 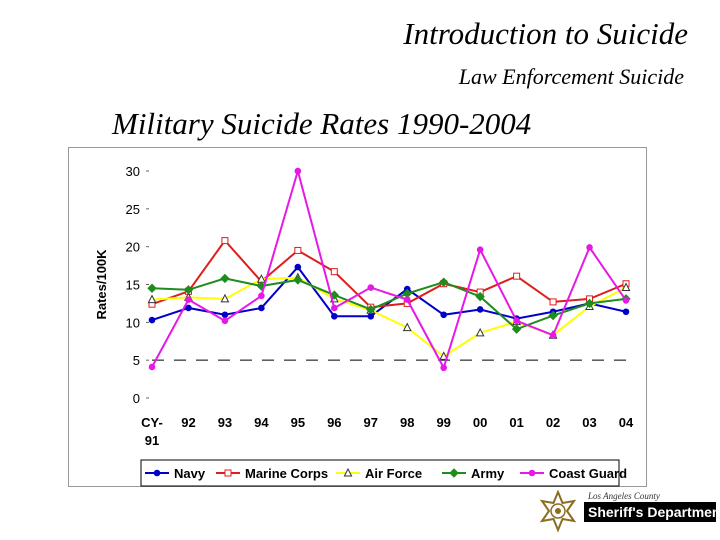 What do you see at coordinates (652, 512) in the screenshot?
I see `logo-name: Sheriff's Department` at bounding box center [652, 512].